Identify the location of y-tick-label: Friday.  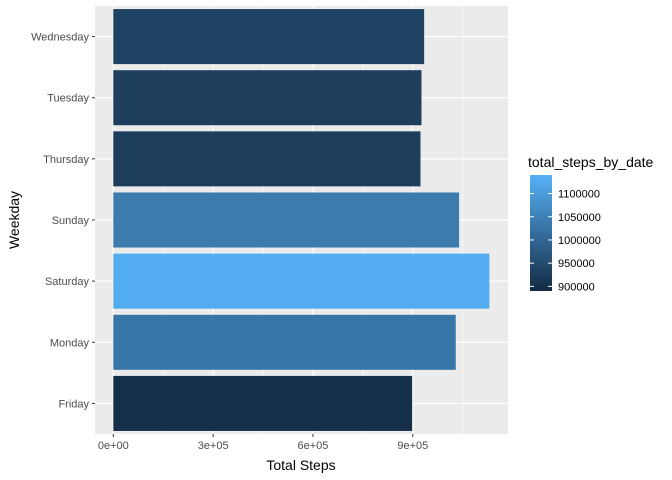
(73, 404).